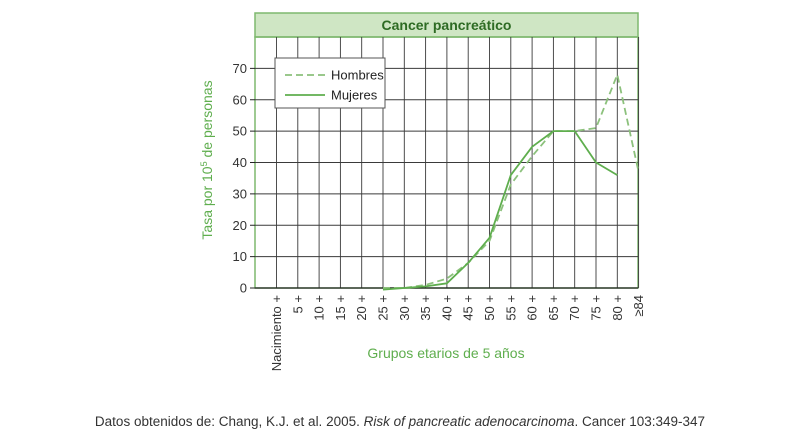  Describe the element at coordinates (489, 308) in the screenshot. I see `x-tick-label: 50 +` at that location.